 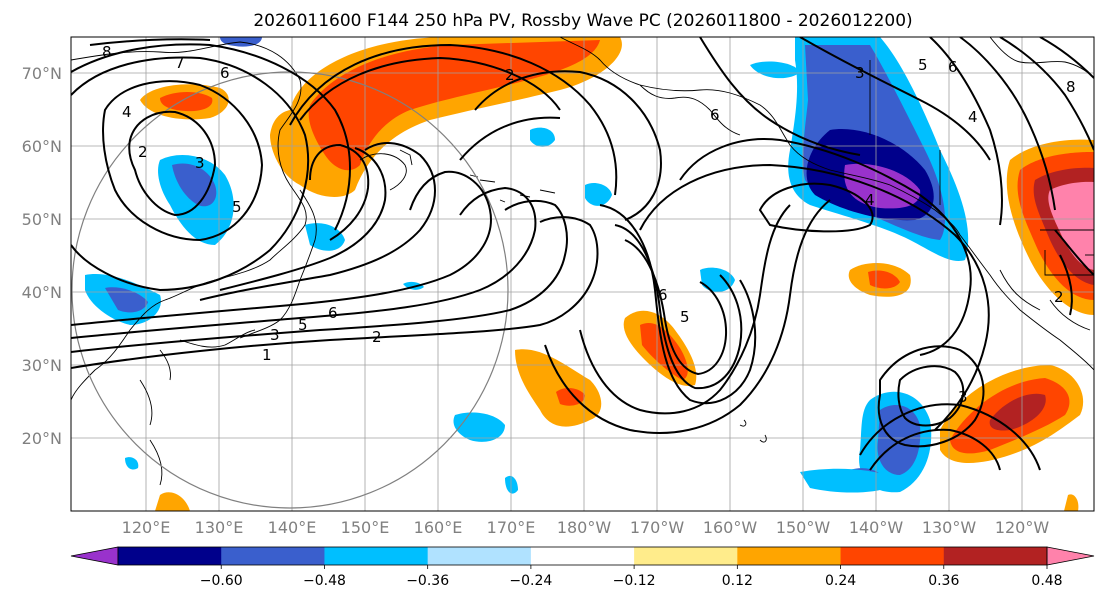 I want to click on positive-anomaly-southwest, so click(x=617, y=501).